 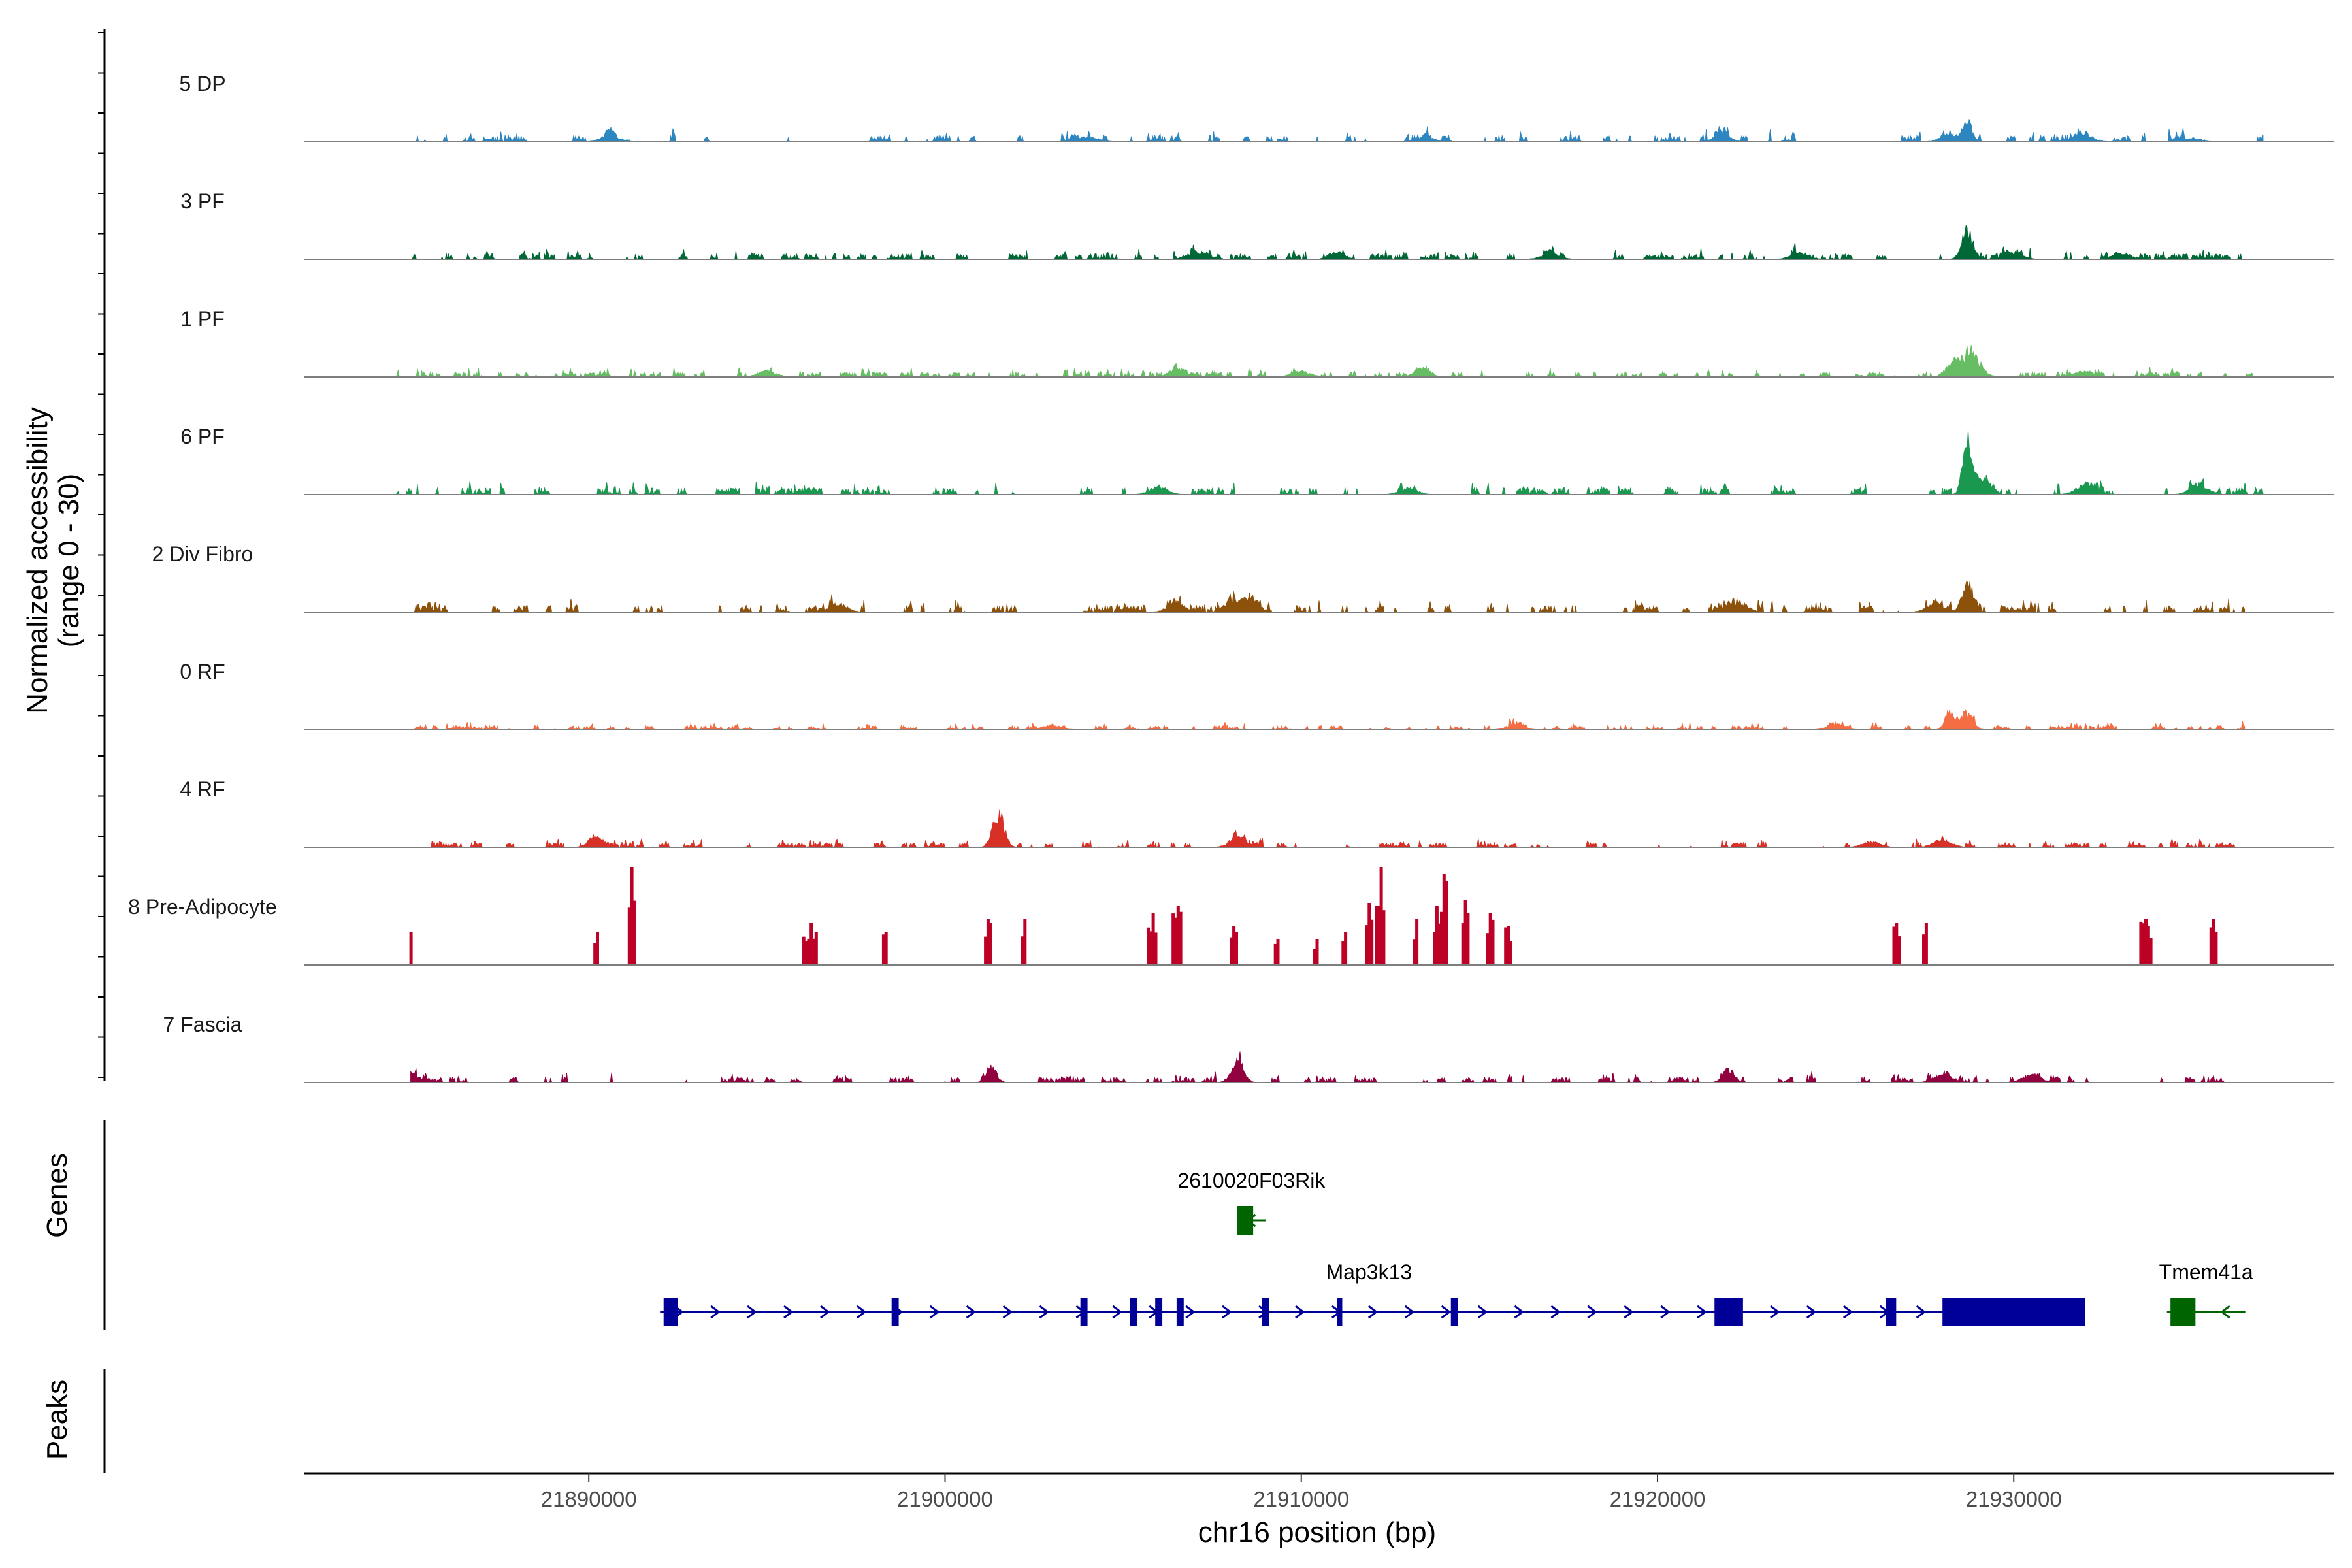 What do you see at coordinates (1658, 1499) in the screenshot?
I see `x-tick-label: 21920000` at bounding box center [1658, 1499].